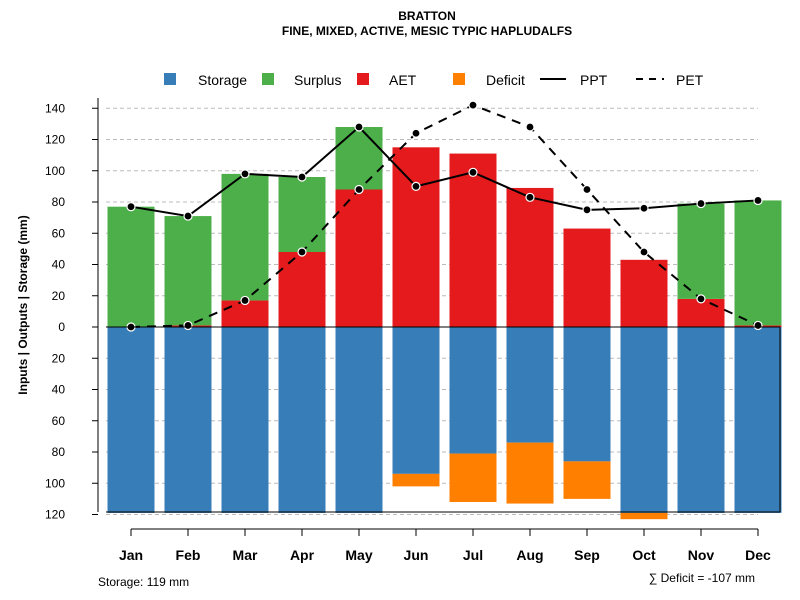 The width and height of the screenshot is (800, 600). Describe the element at coordinates (170, 79) in the screenshot. I see `storage-legend-swatch` at that location.